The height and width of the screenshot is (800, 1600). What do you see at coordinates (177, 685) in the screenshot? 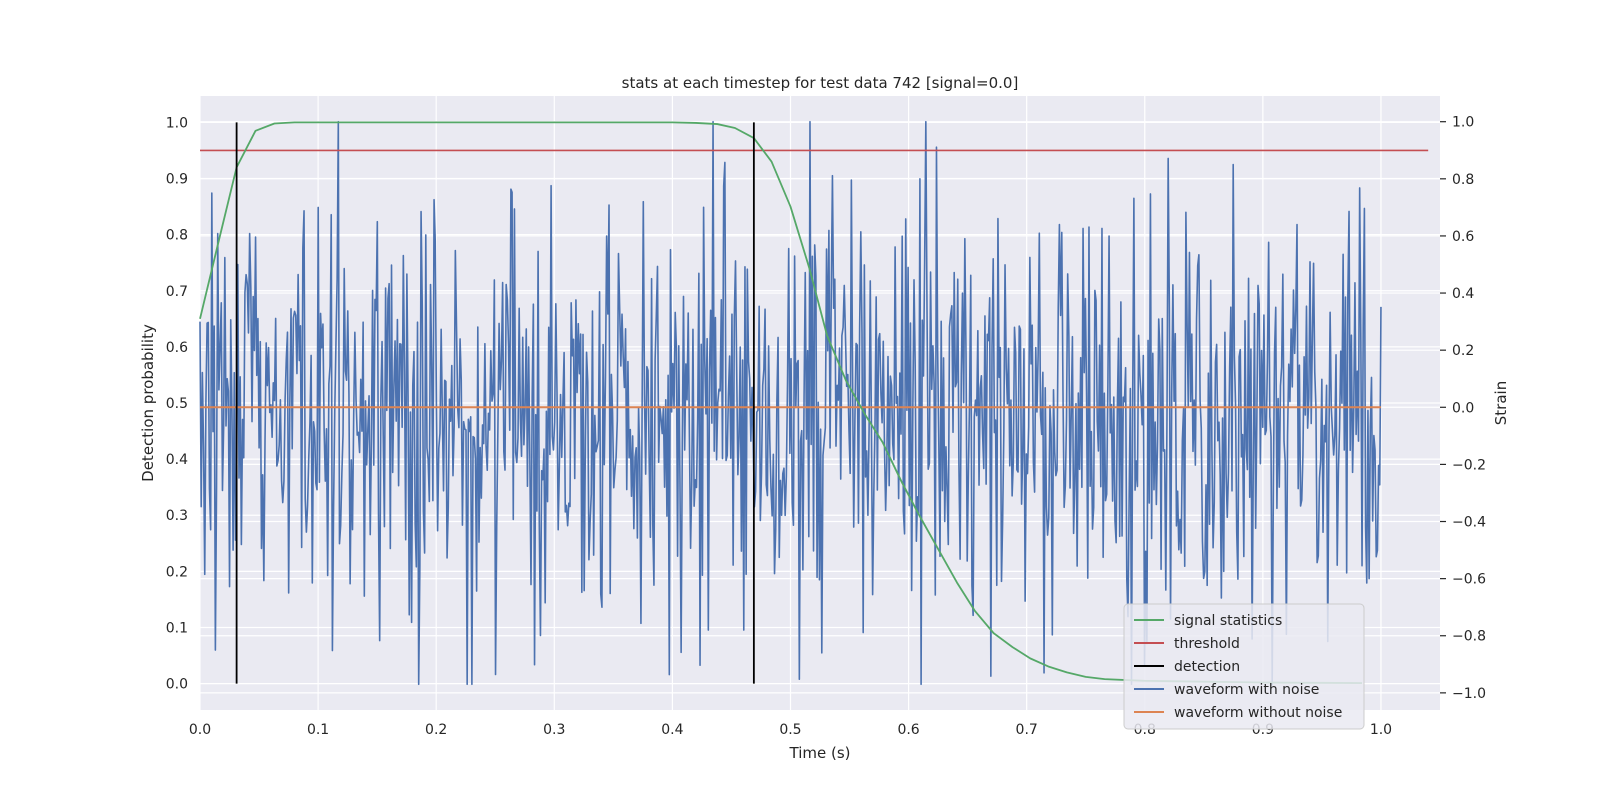
I see `y-left-tick-label: 0.0` at bounding box center [177, 685].